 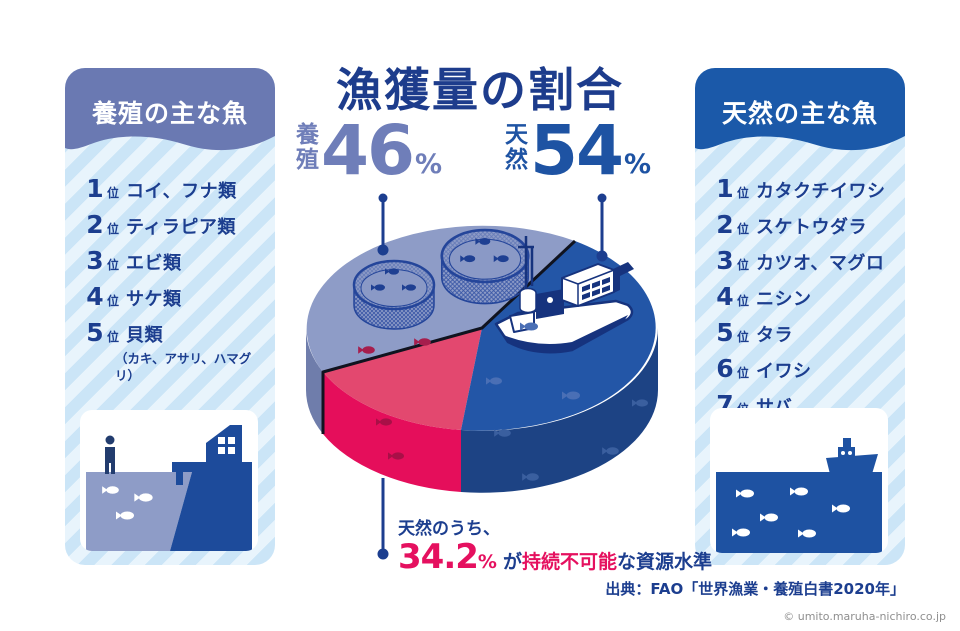 What do you see at coordinates (383, 224) in the screenshot?
I see `farmed-leader-line` at bounding box center [383, 224].